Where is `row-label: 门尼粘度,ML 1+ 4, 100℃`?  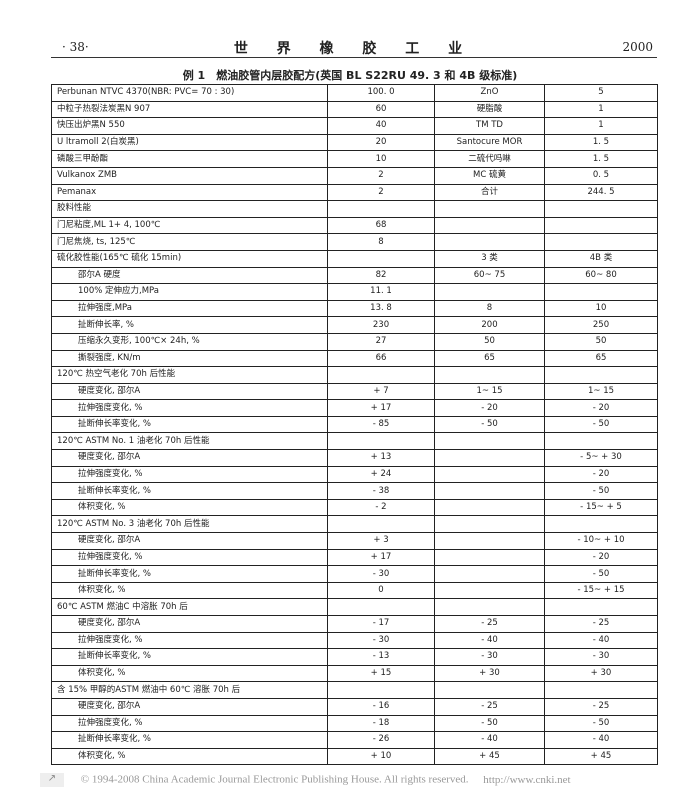
row-label: 门尼粘度,ML 1+ 4, 100℃ is located at coordinates (189, 225).